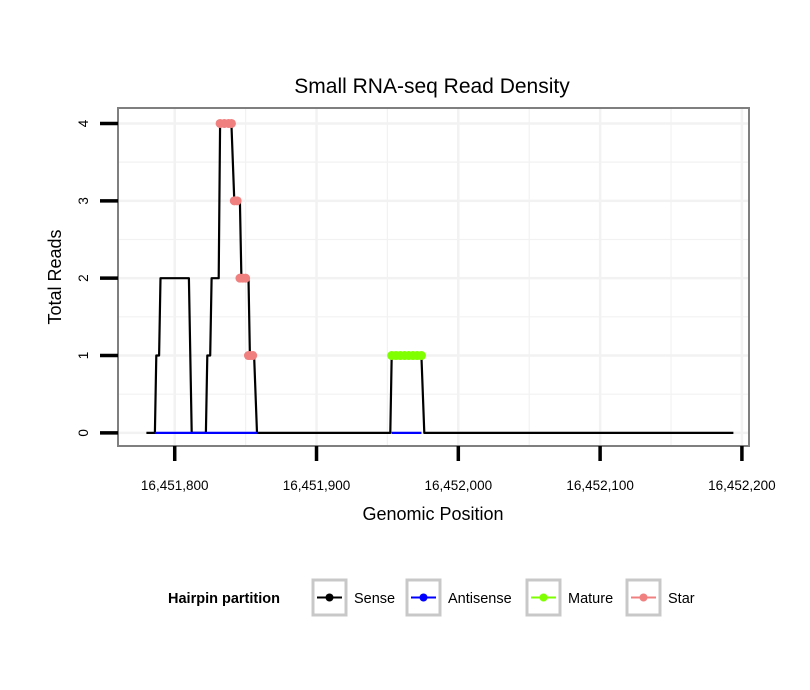 The image size is (810, 690). What do you see at coordinates (742, 485) in the screenshot?
I see `x-tick-label: 16,452,200` at bounding box center [742, 485].